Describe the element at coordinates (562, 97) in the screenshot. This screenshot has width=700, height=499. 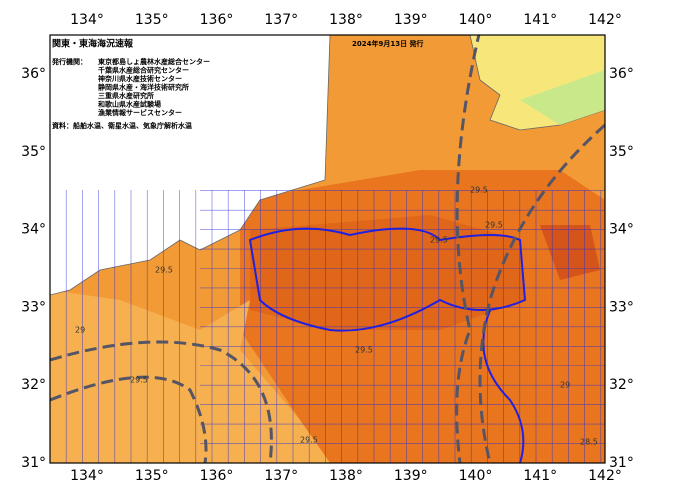
I see `coastal-water` at that location.